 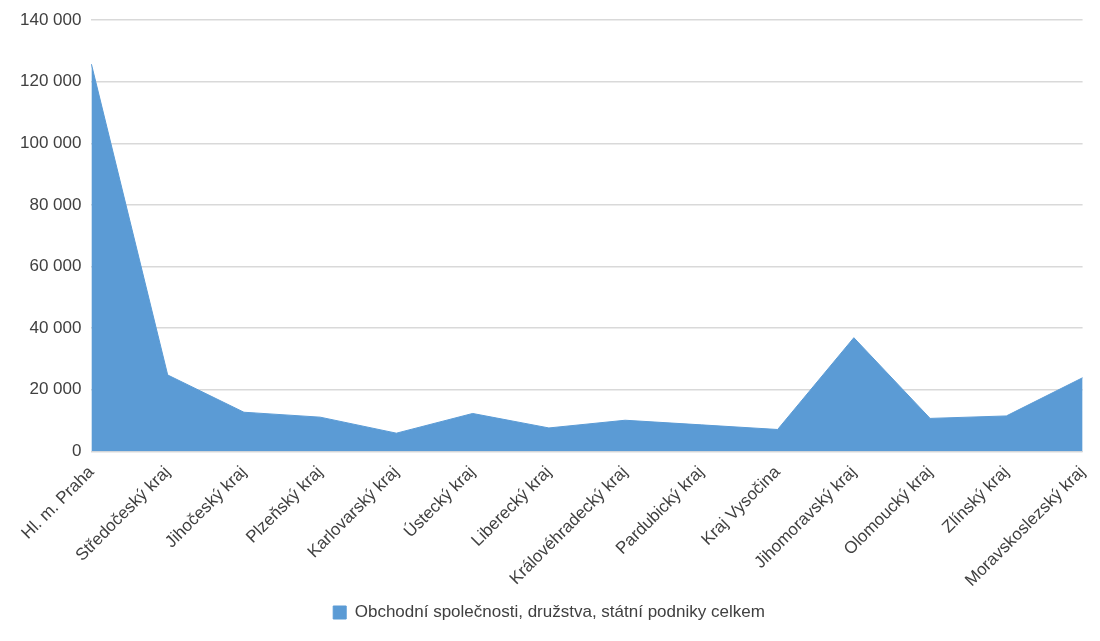 What do you see at coordinates (51, 143) in the screenshot?
I see `y-tick-label: 100 000` at bounding box center [51, 143].